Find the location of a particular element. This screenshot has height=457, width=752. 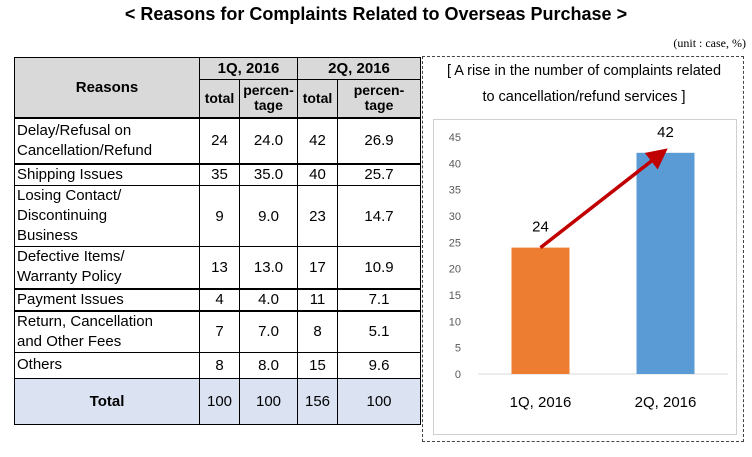

data-label: 24 is located at coordinates (540, 227).